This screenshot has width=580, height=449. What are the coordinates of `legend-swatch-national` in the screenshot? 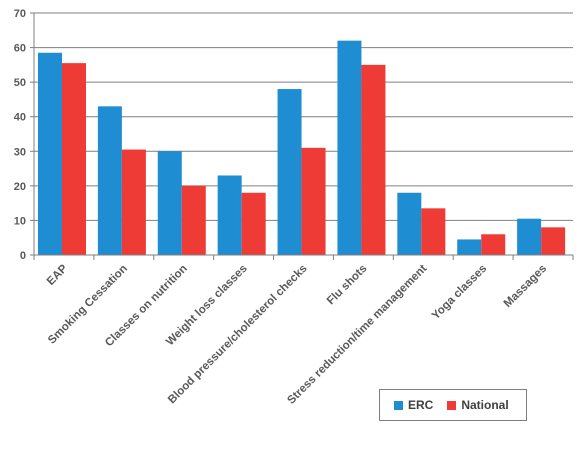 It's located at (452, 405).